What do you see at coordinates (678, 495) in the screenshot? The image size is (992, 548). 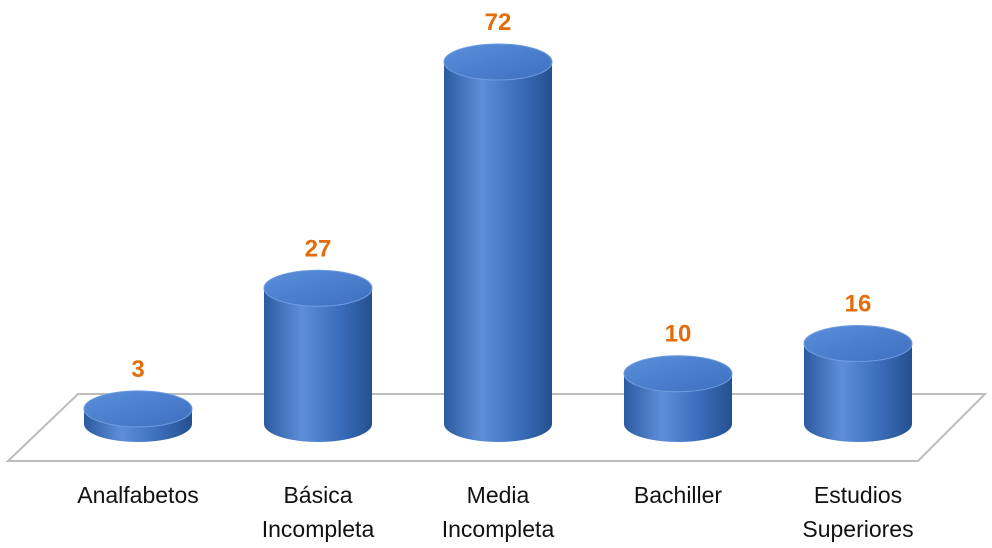 I see `x-tick-label: Bachiller` at bounding box center [678, 495].